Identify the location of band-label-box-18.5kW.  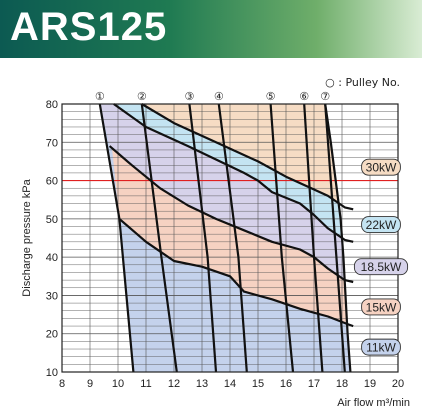
(381, 267).